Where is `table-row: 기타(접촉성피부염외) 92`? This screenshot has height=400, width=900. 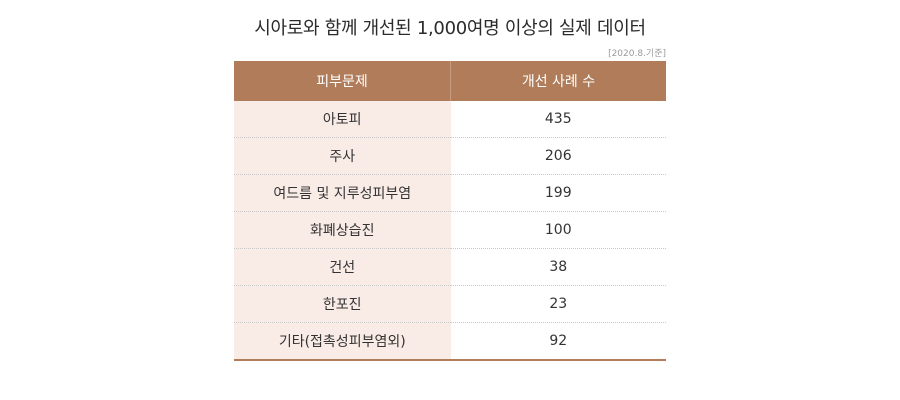
table-row: 기타(접촉성피부염외) 92 is located at coordinates (450, 341).